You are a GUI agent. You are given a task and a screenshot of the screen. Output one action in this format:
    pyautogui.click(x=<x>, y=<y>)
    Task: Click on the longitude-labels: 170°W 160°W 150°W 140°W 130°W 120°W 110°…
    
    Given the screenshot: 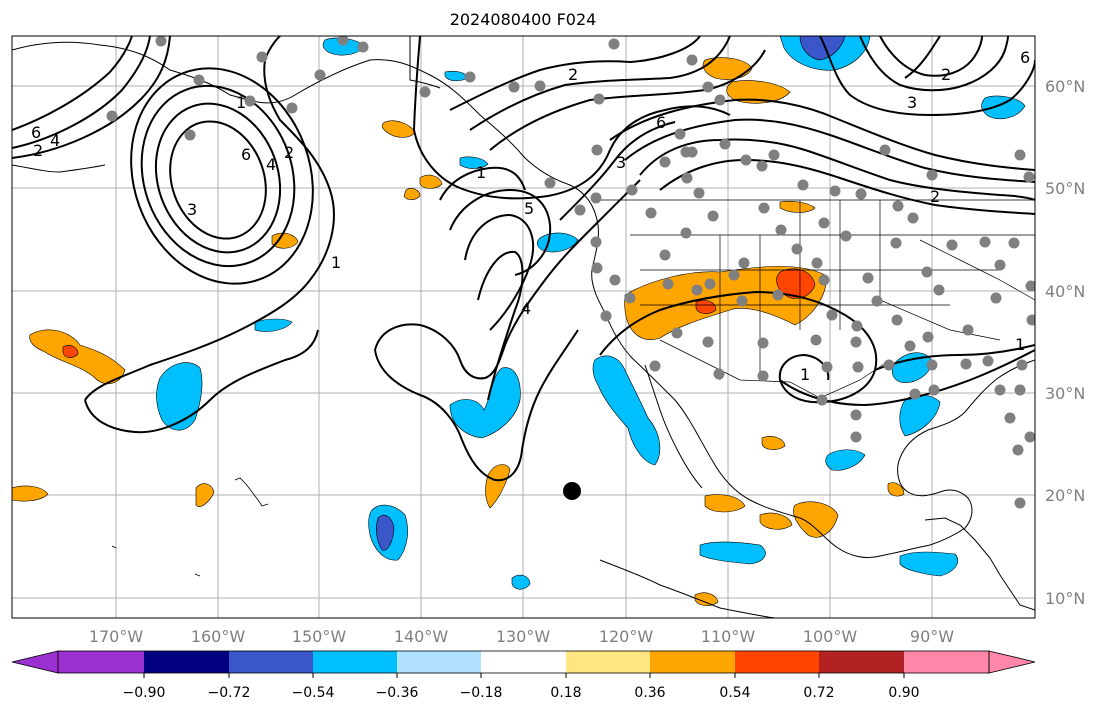 What is the action you would take?
    pyautogui.click(x=521, y=636)
    